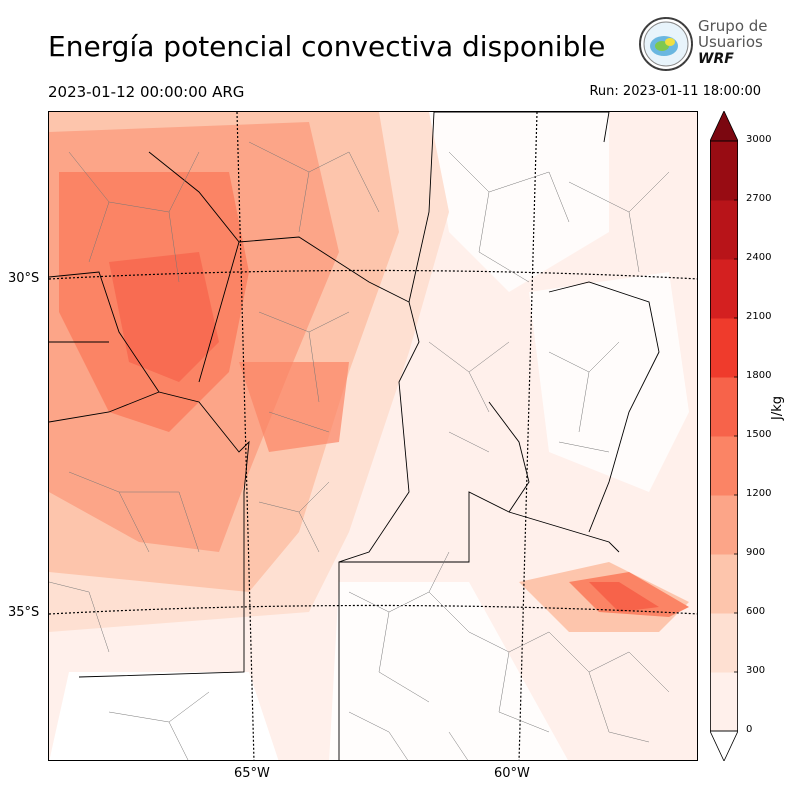 The height and width of the screenshot is (800, 800). What do you see at coordinates (733, 26) in the screenshot?
I see `logo-line1: Grupo de` at bounding box center [733, 26].